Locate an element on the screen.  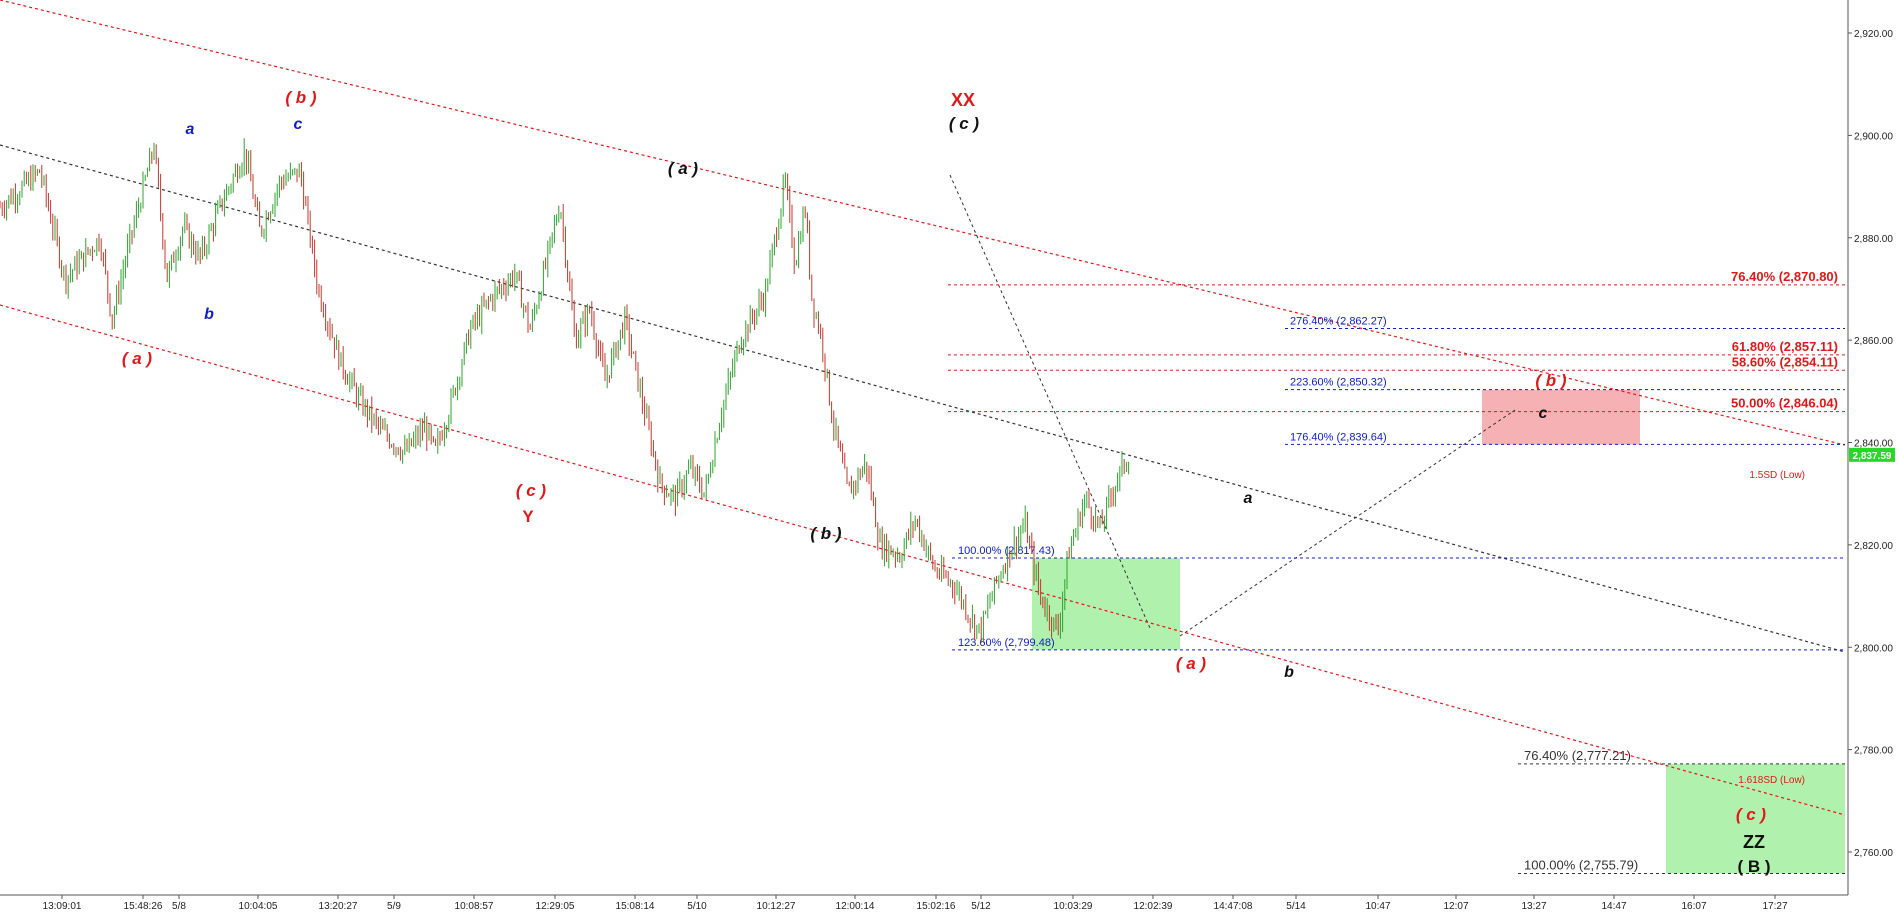
zone-green-right is located at coordinates (1755, 818).